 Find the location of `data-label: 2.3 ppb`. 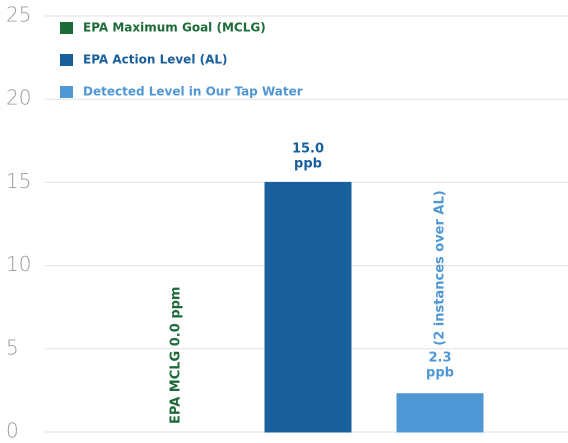

data-label: 2.3 ppb is located at coordinates (440, 365).